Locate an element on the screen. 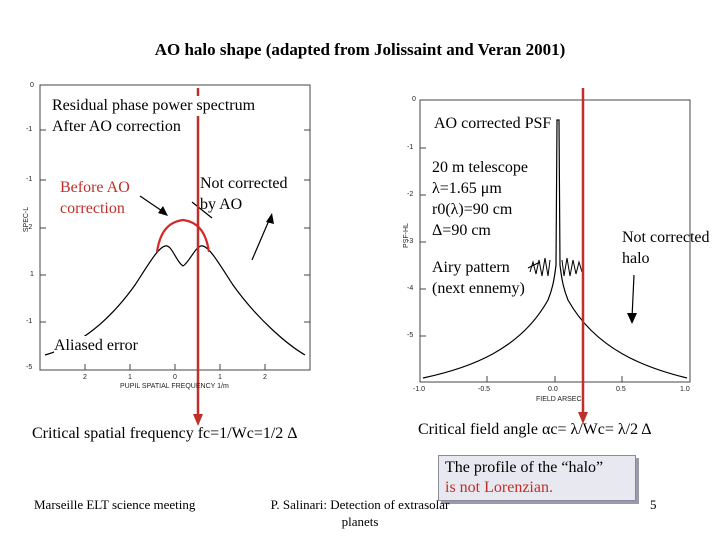 This screenshot has height=540, width=720. right-xtick-4: 1.0 is located at coordinates (685, 389).